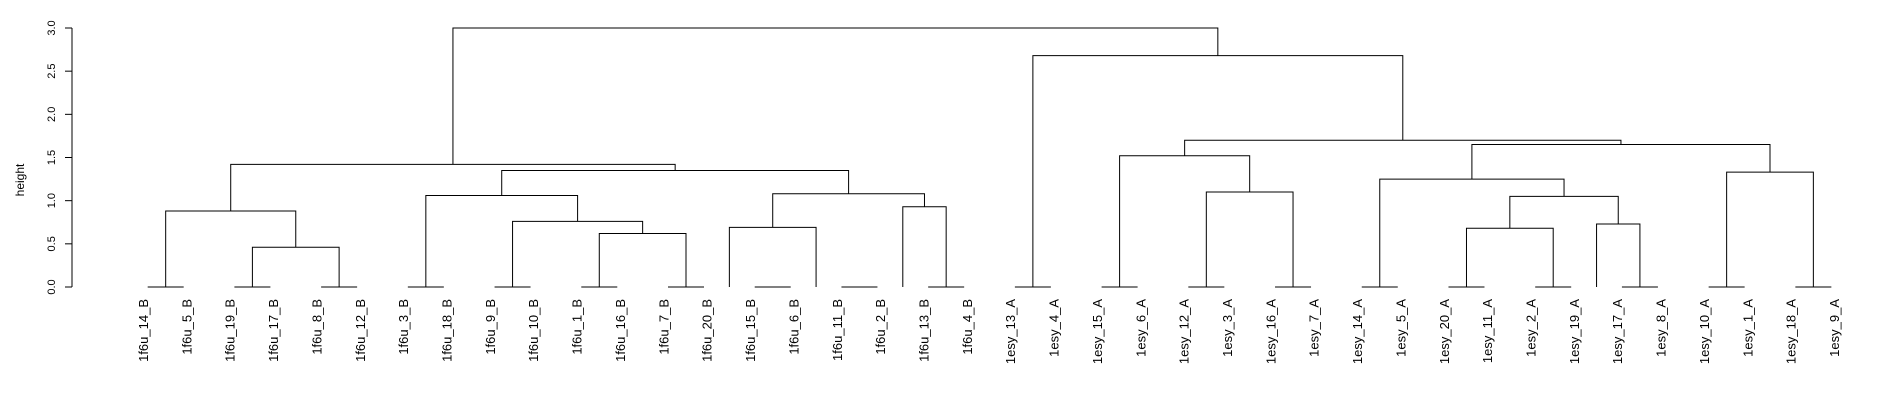 Image resolution: width=1900 pixels, height=400 pixels. Describe the element at coordinates (1444, 331) in the screenshot. I see `leaf-label: 1esy_20_A` at that location.